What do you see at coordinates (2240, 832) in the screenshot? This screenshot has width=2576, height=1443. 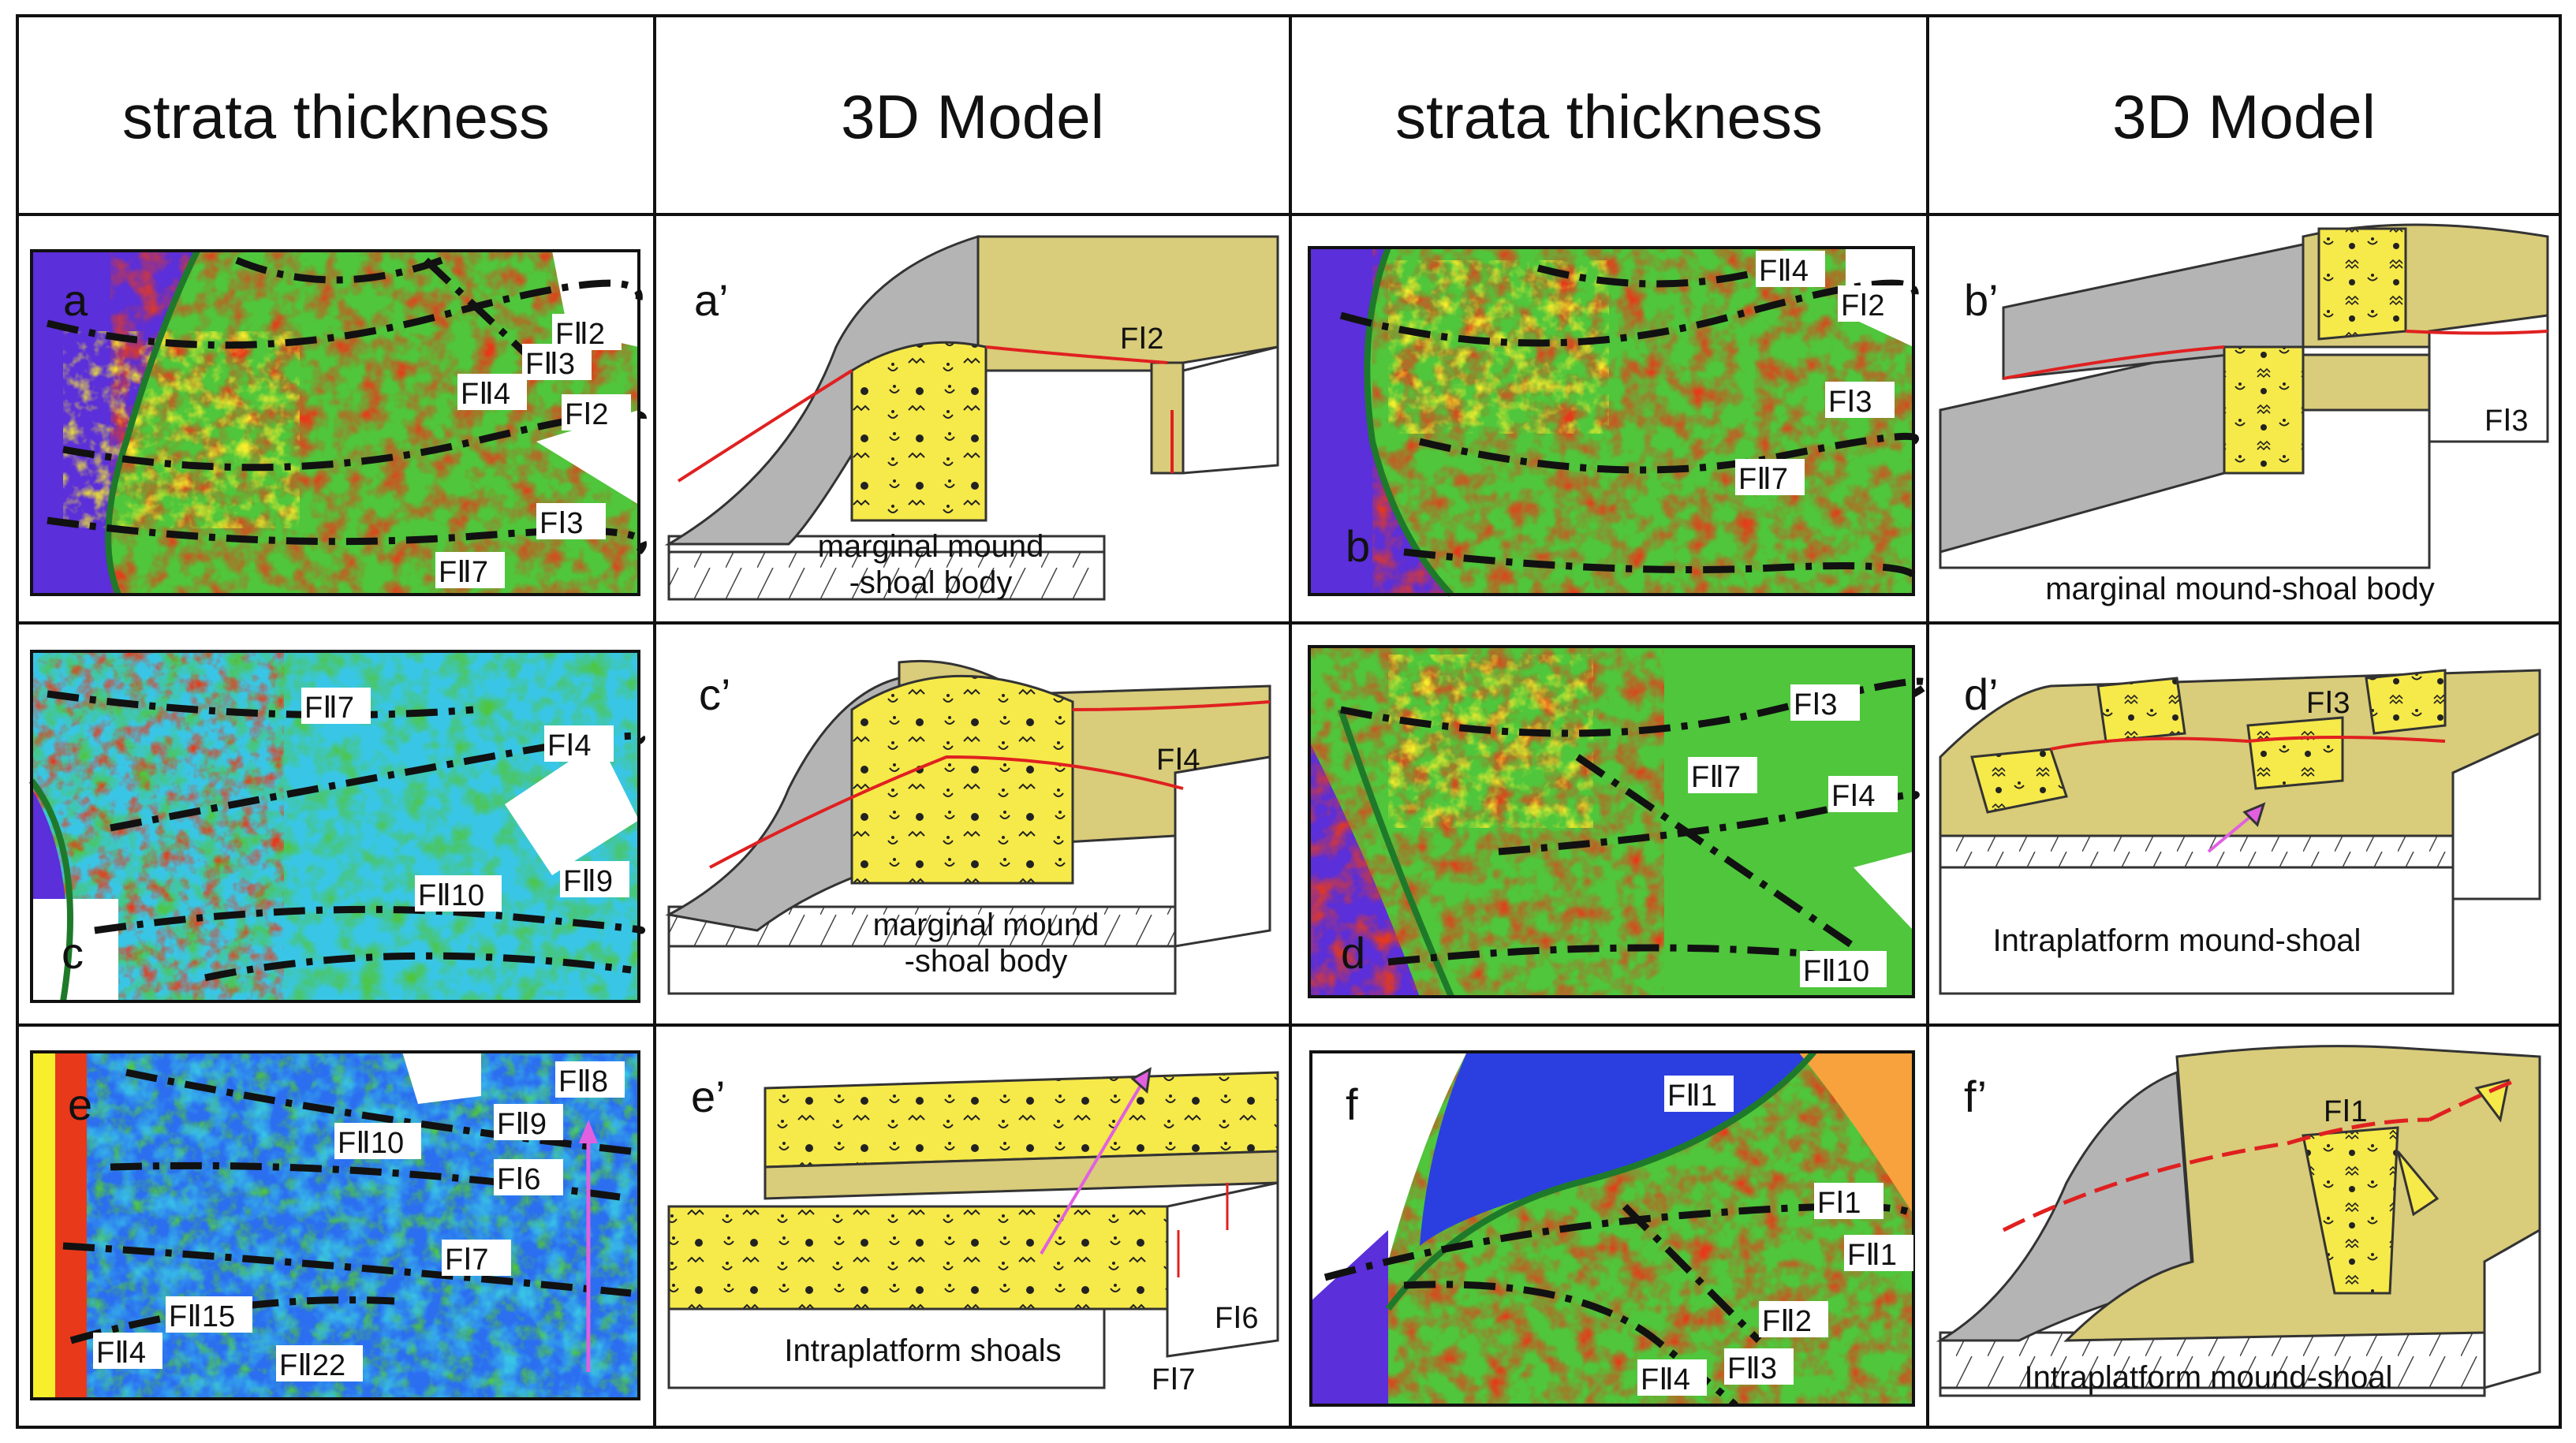 I see `block-model-d2` at bounding box center [2240, 832].